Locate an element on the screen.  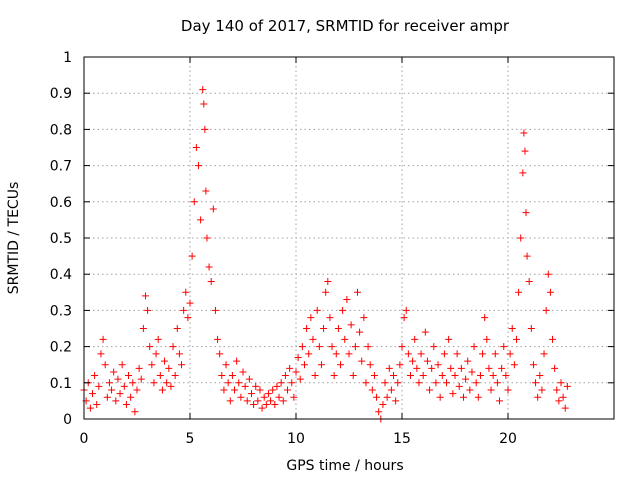
y-tick-label: 0.7 is located at coordinates (61, 167).